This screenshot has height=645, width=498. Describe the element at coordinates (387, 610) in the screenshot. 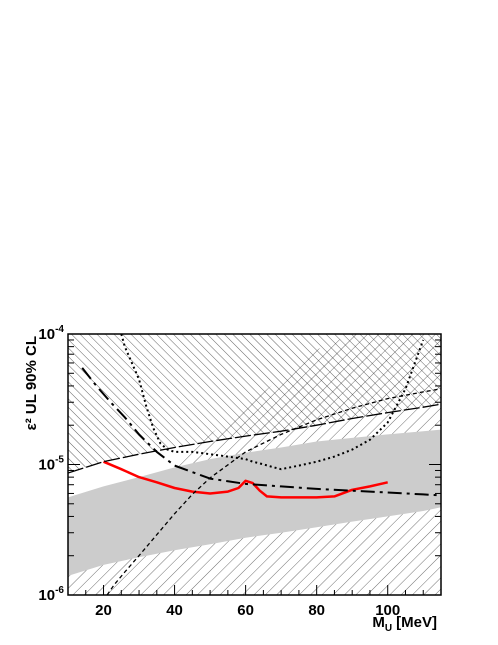

I see `x-tick-label: 100` at that location.